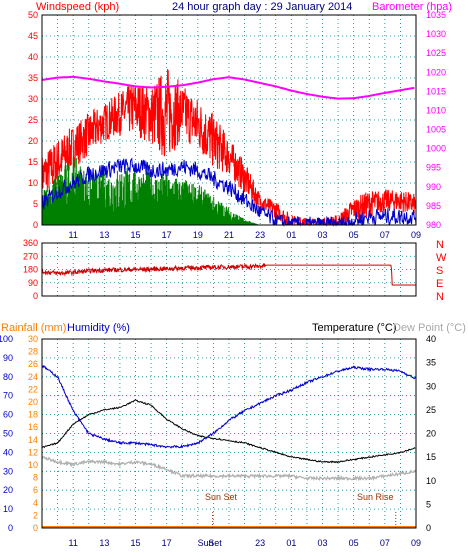  Describe the element at coordinates (436, 72) in the screenshot. I see `barometer-tick-label: 1020` at that location.